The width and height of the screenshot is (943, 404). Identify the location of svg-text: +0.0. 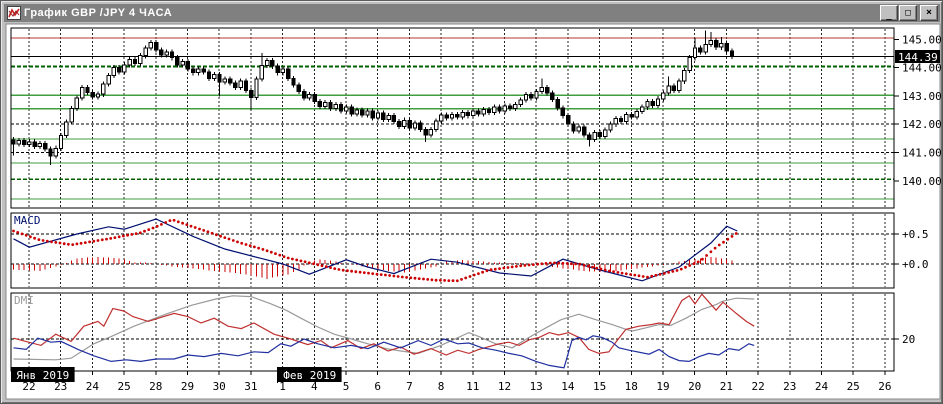
(915, 264).